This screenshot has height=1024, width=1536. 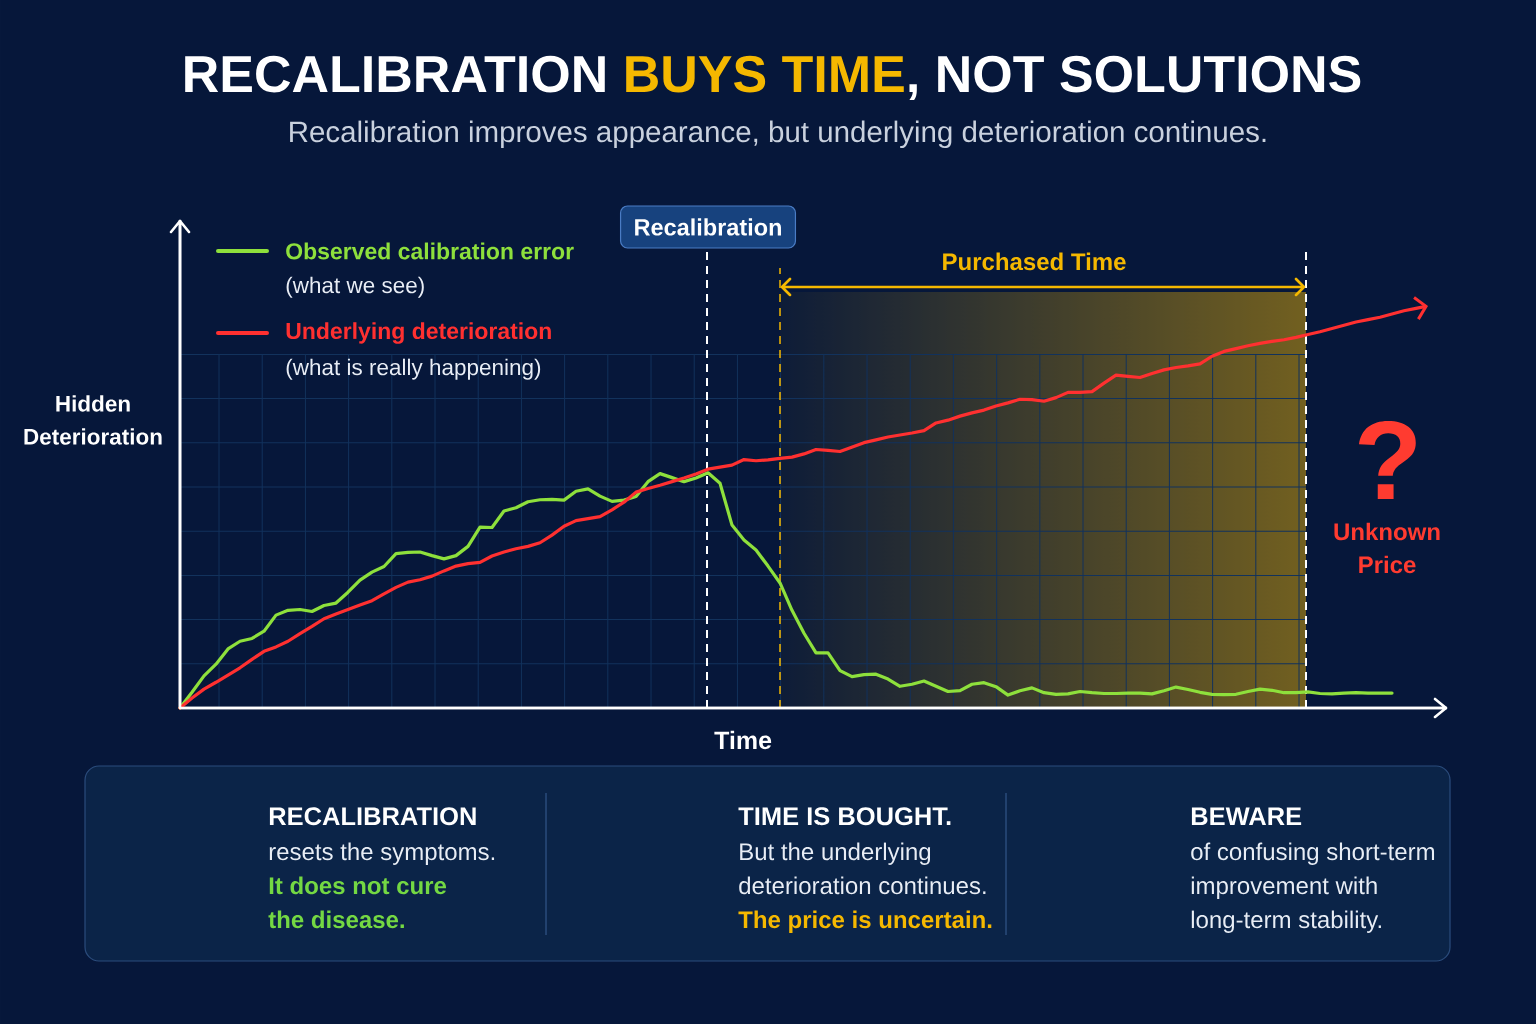 What do you see at coordinates (413, 369) in the screenshot?
I see `annotation: (what is really happening)` at bounding box center [413, 369].